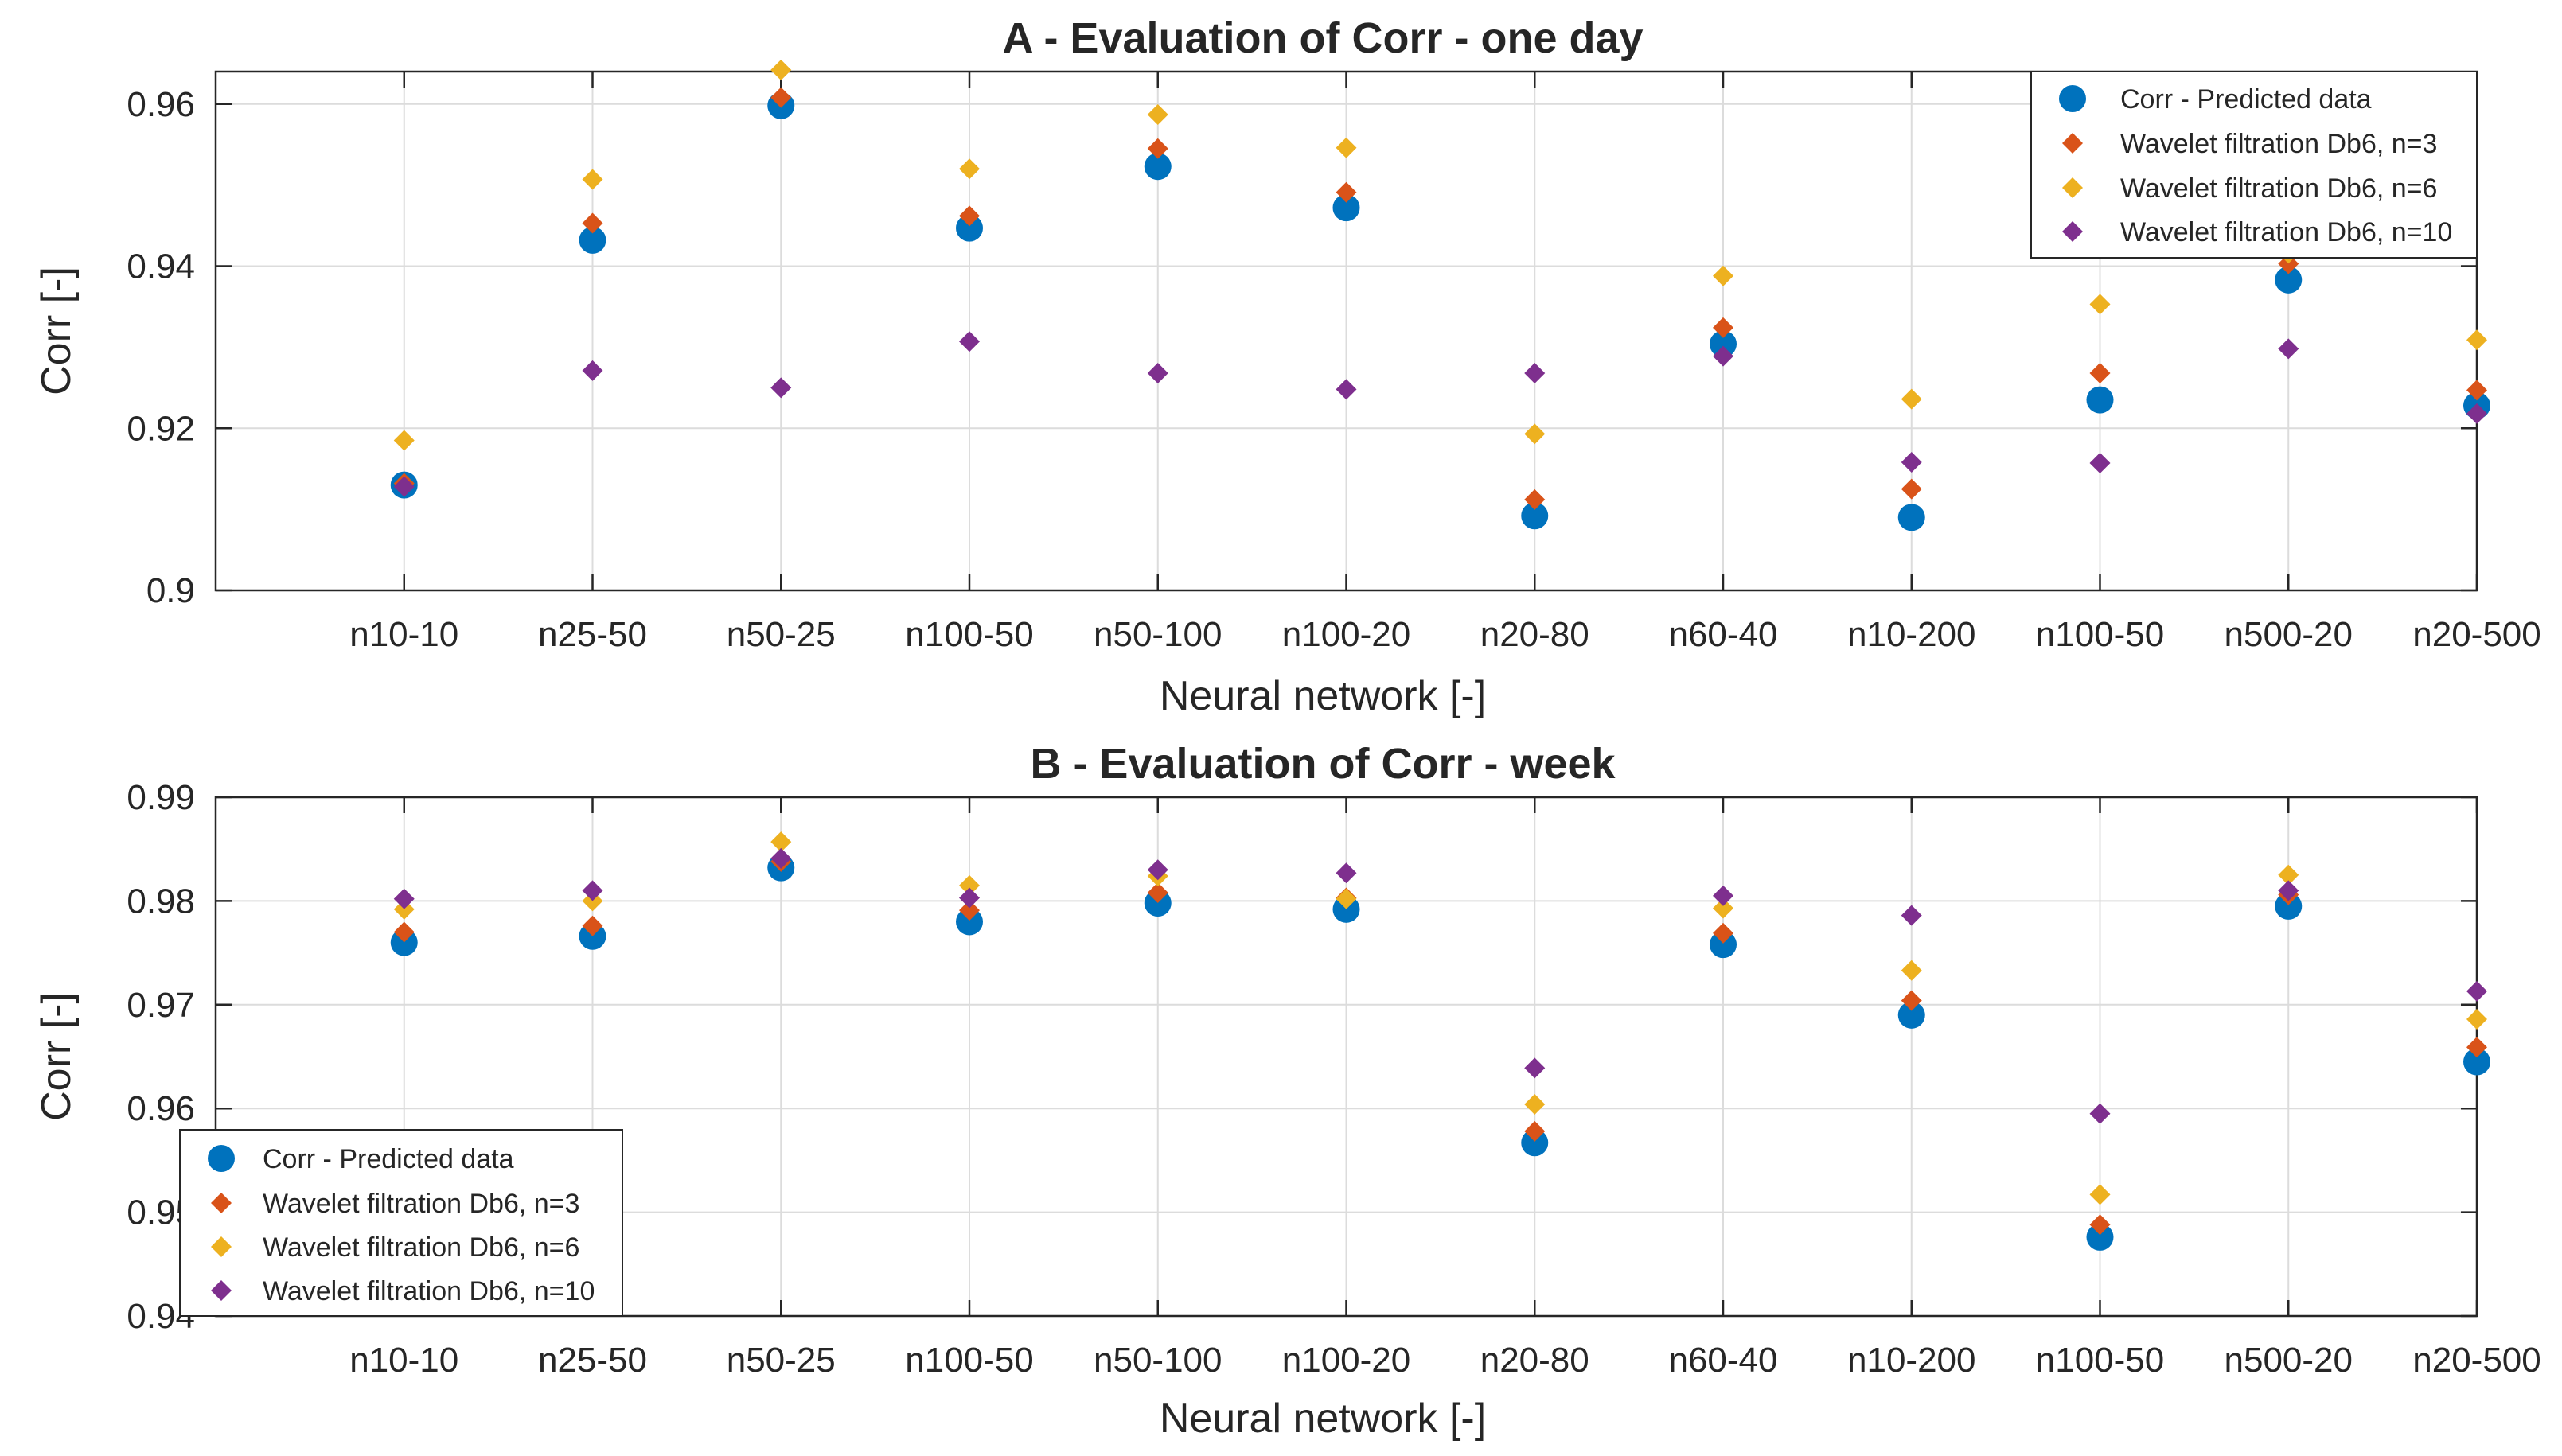 The height and width of the screenshot is (1456, 2562). I want to click on panel-b-x-tick-label: n25-50, so click(592, 1360).